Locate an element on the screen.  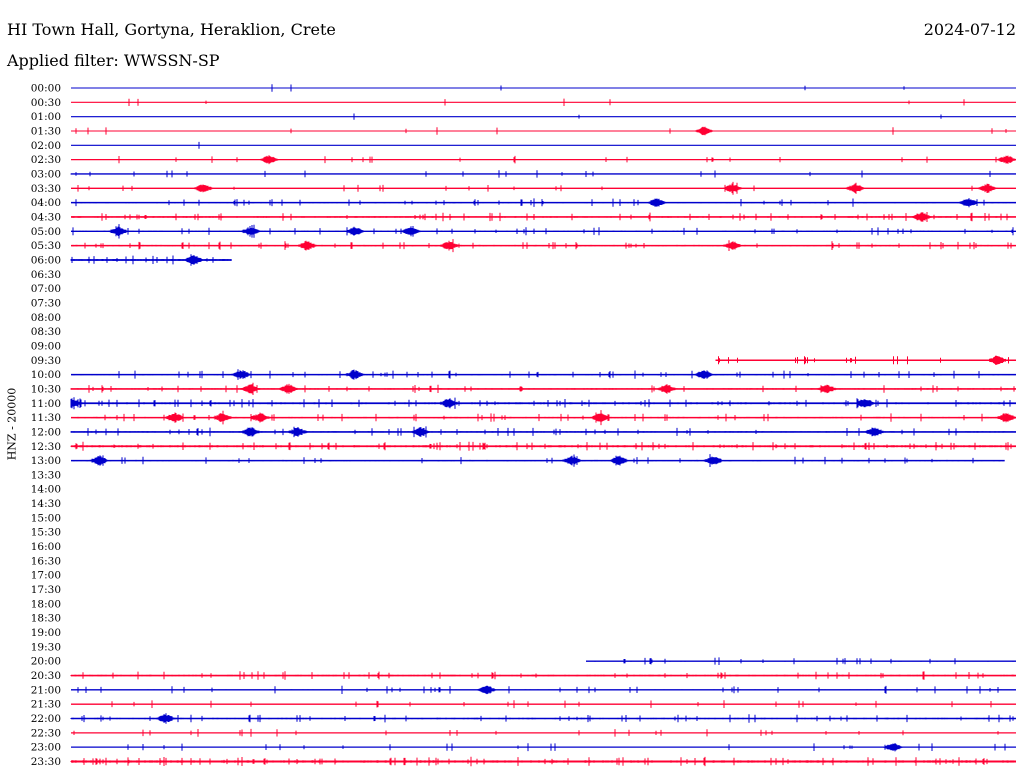
time-label: 06:30 is located at coordinates (46, 275).